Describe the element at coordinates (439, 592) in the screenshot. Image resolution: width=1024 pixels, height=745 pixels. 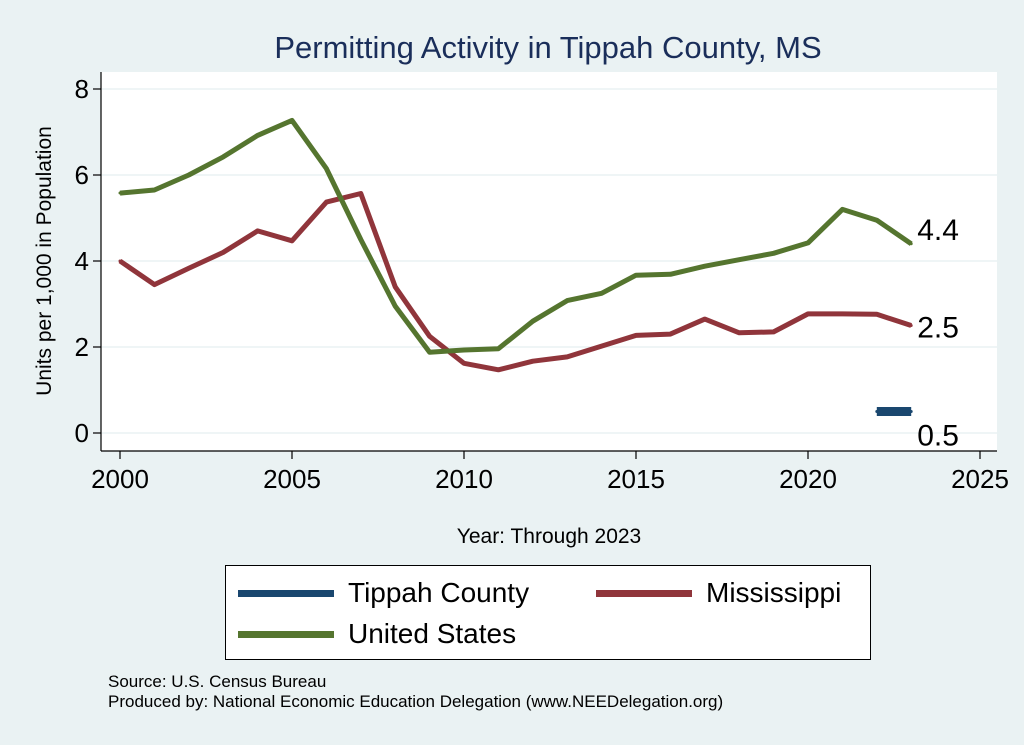
I see `legend-label-tippah: Tippah County` at that location.